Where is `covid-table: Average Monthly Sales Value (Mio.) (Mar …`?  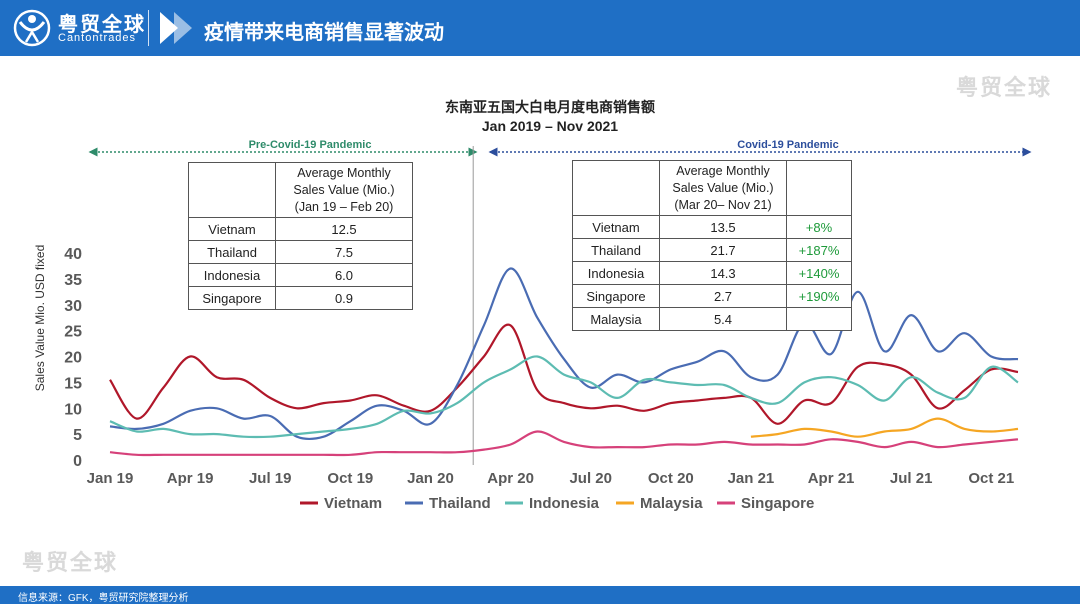
covid-table: Average Monthly Sales Value (Mio.) (Mar … is located at coordinates (712, 245).